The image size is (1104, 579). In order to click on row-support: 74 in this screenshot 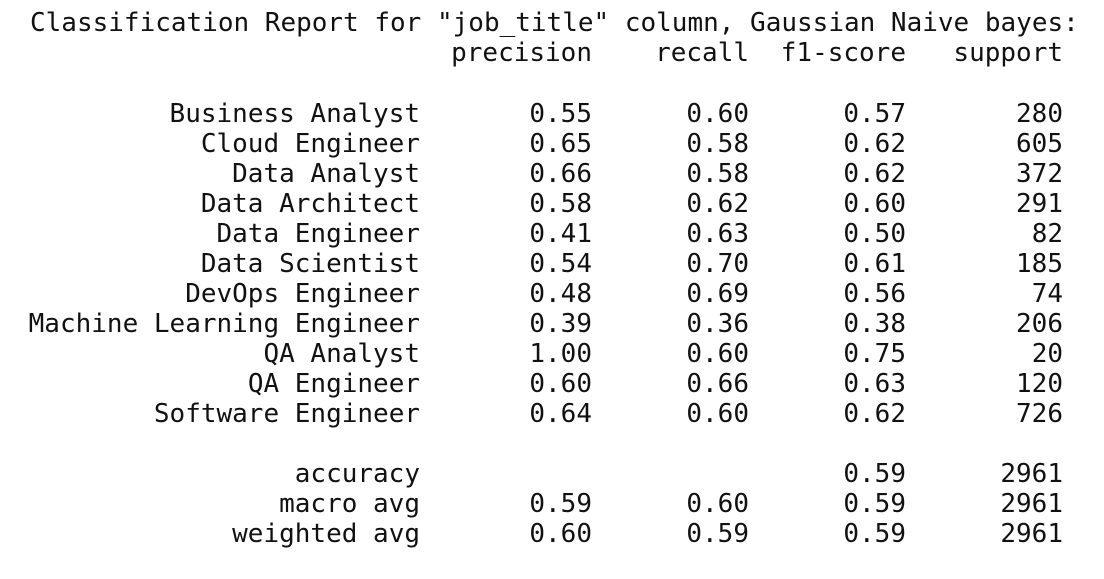, I will do `click(1047, 294)`.